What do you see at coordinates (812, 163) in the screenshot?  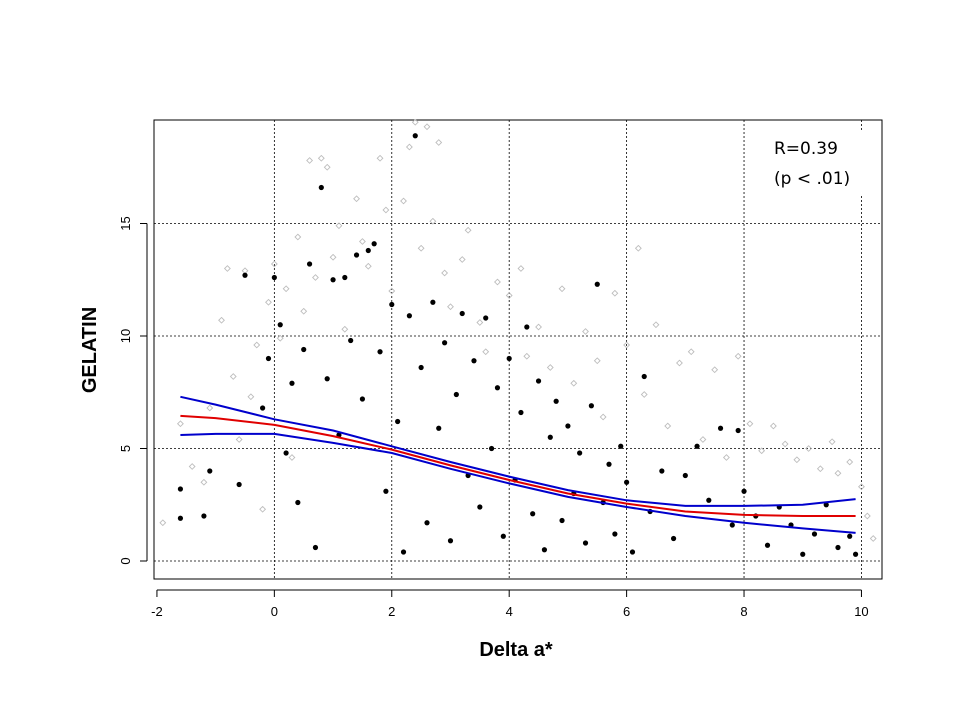 I see `annotation-backdrop` at bounding box center [812, 163].